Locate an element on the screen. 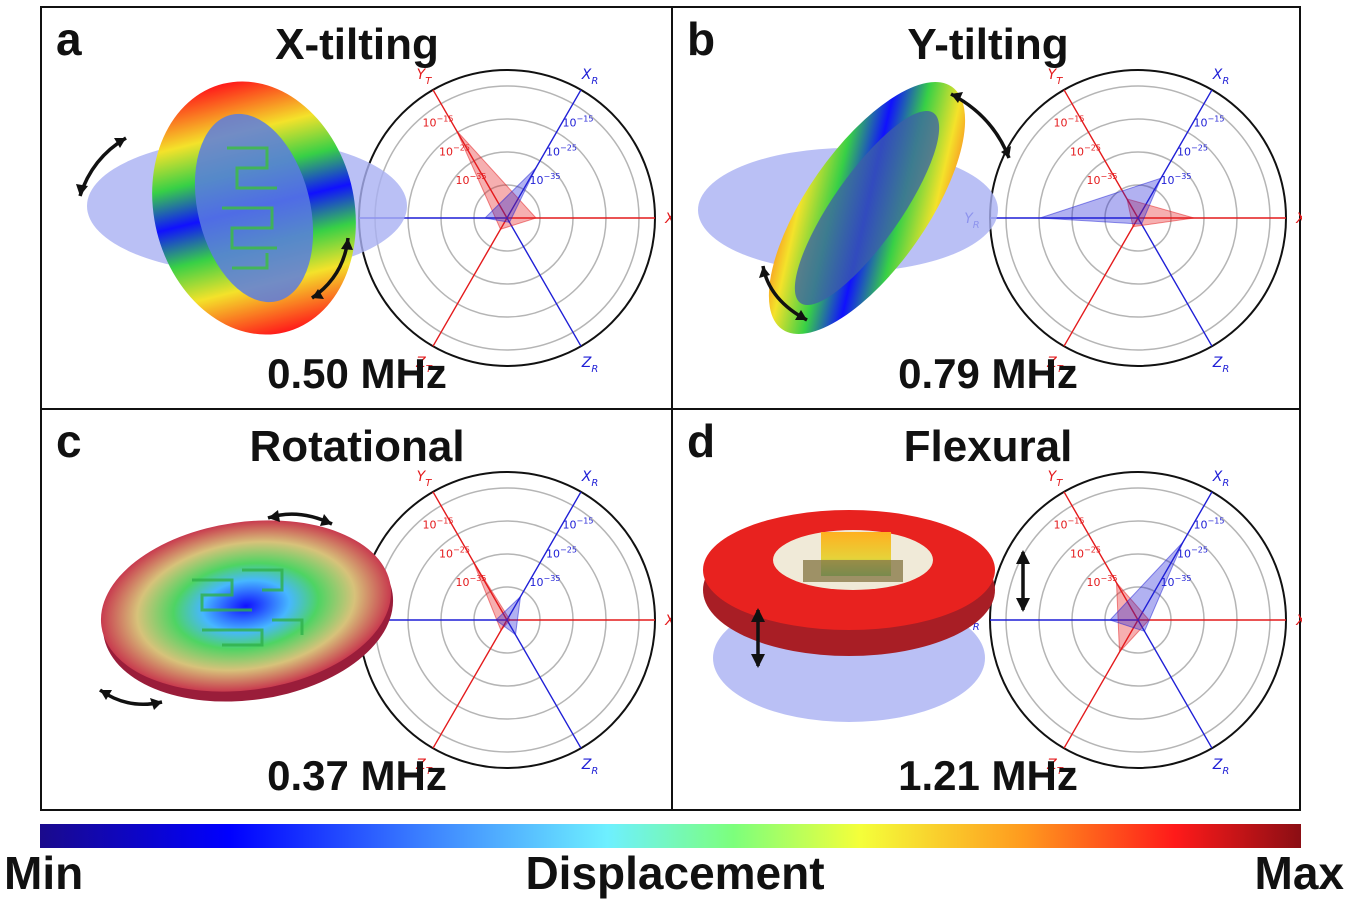 The image size is (1350, 900). panel-frequency: 1.21 MHz is located at coordinates (988, 775).